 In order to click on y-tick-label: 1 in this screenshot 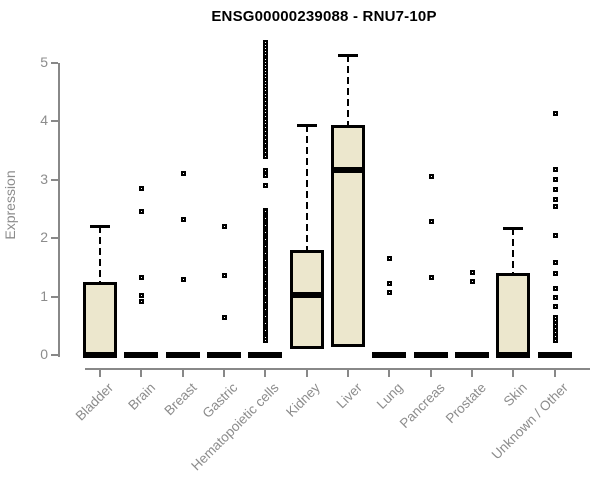, I will do `click(44, 295)`.